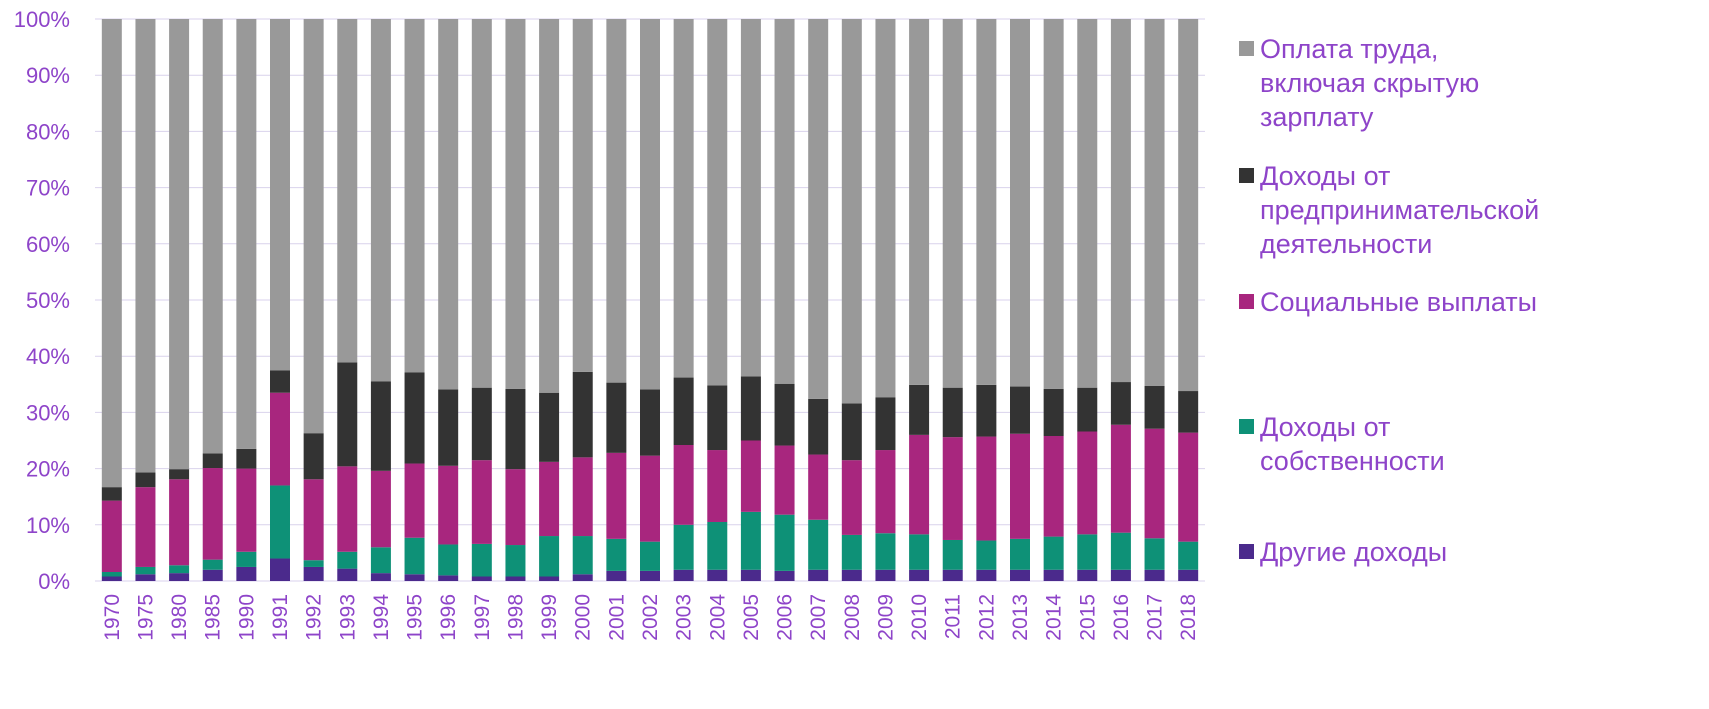  I want to click on x-tick-label: 1991, so click(280, 617).